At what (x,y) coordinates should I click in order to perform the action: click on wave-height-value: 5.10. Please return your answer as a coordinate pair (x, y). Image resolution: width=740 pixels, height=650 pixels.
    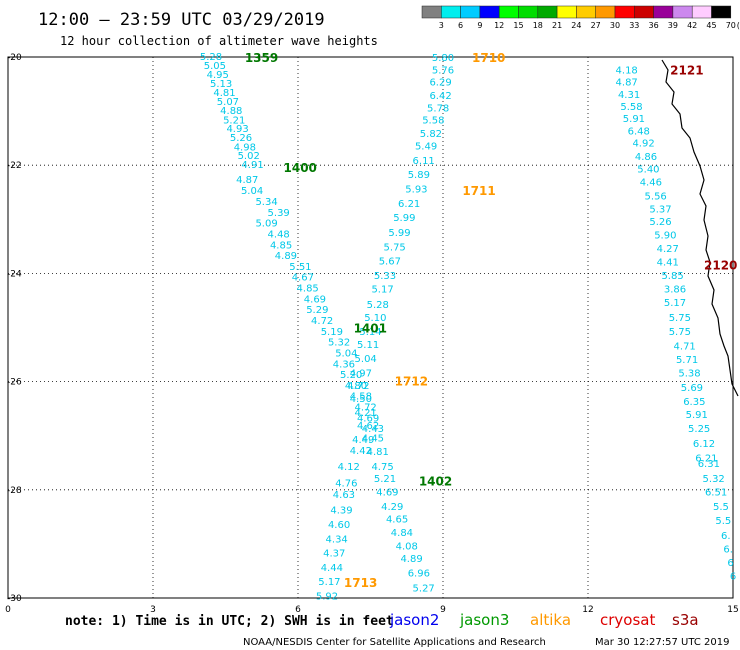
    Looking at the image, I should click on (375, 318).